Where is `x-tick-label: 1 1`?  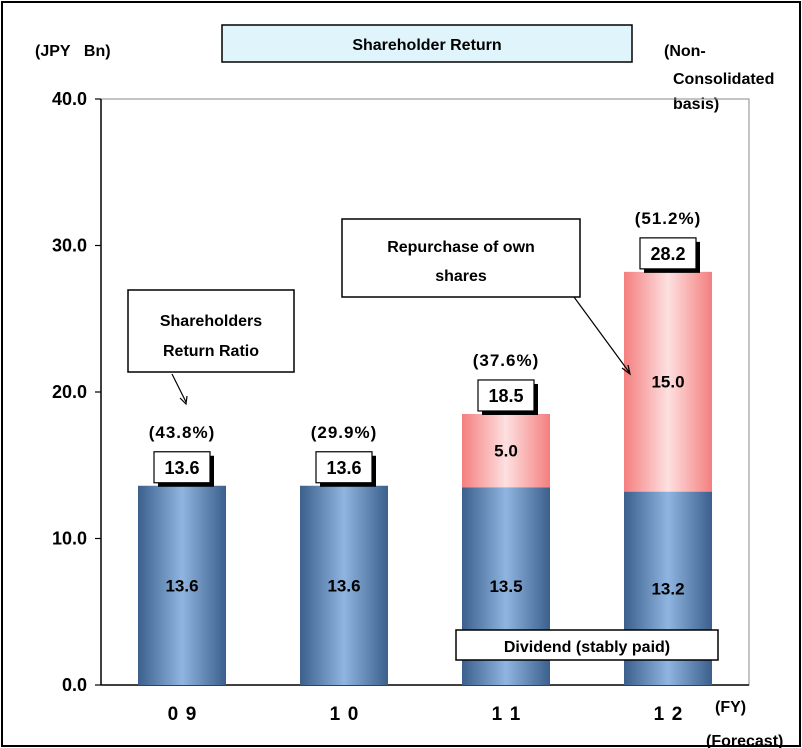 x-tick-label: 1 1 is located at coordinates (506, 714).